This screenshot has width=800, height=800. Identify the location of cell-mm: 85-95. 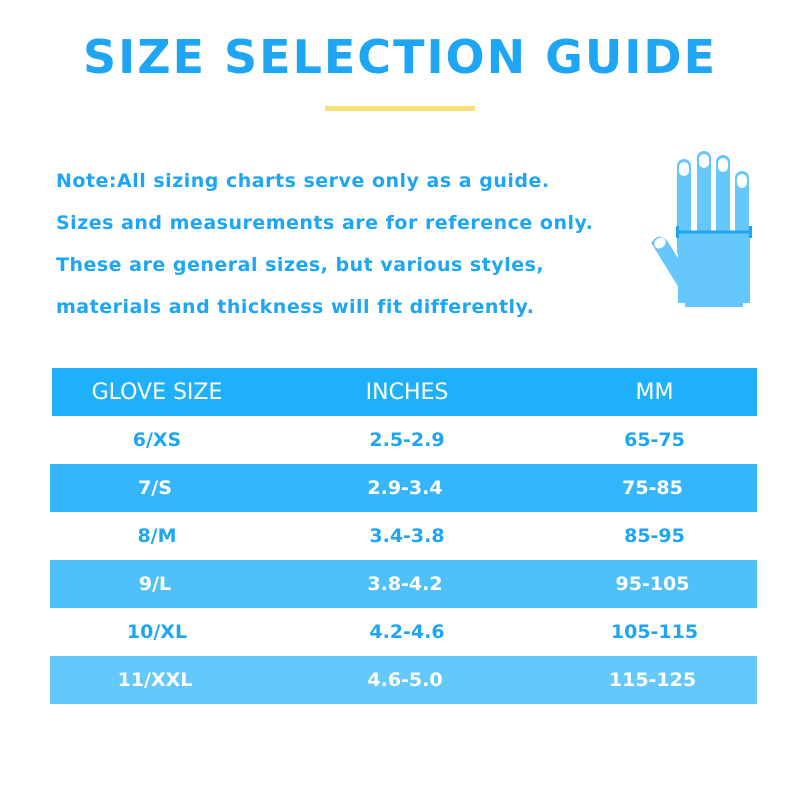
(654, 536).